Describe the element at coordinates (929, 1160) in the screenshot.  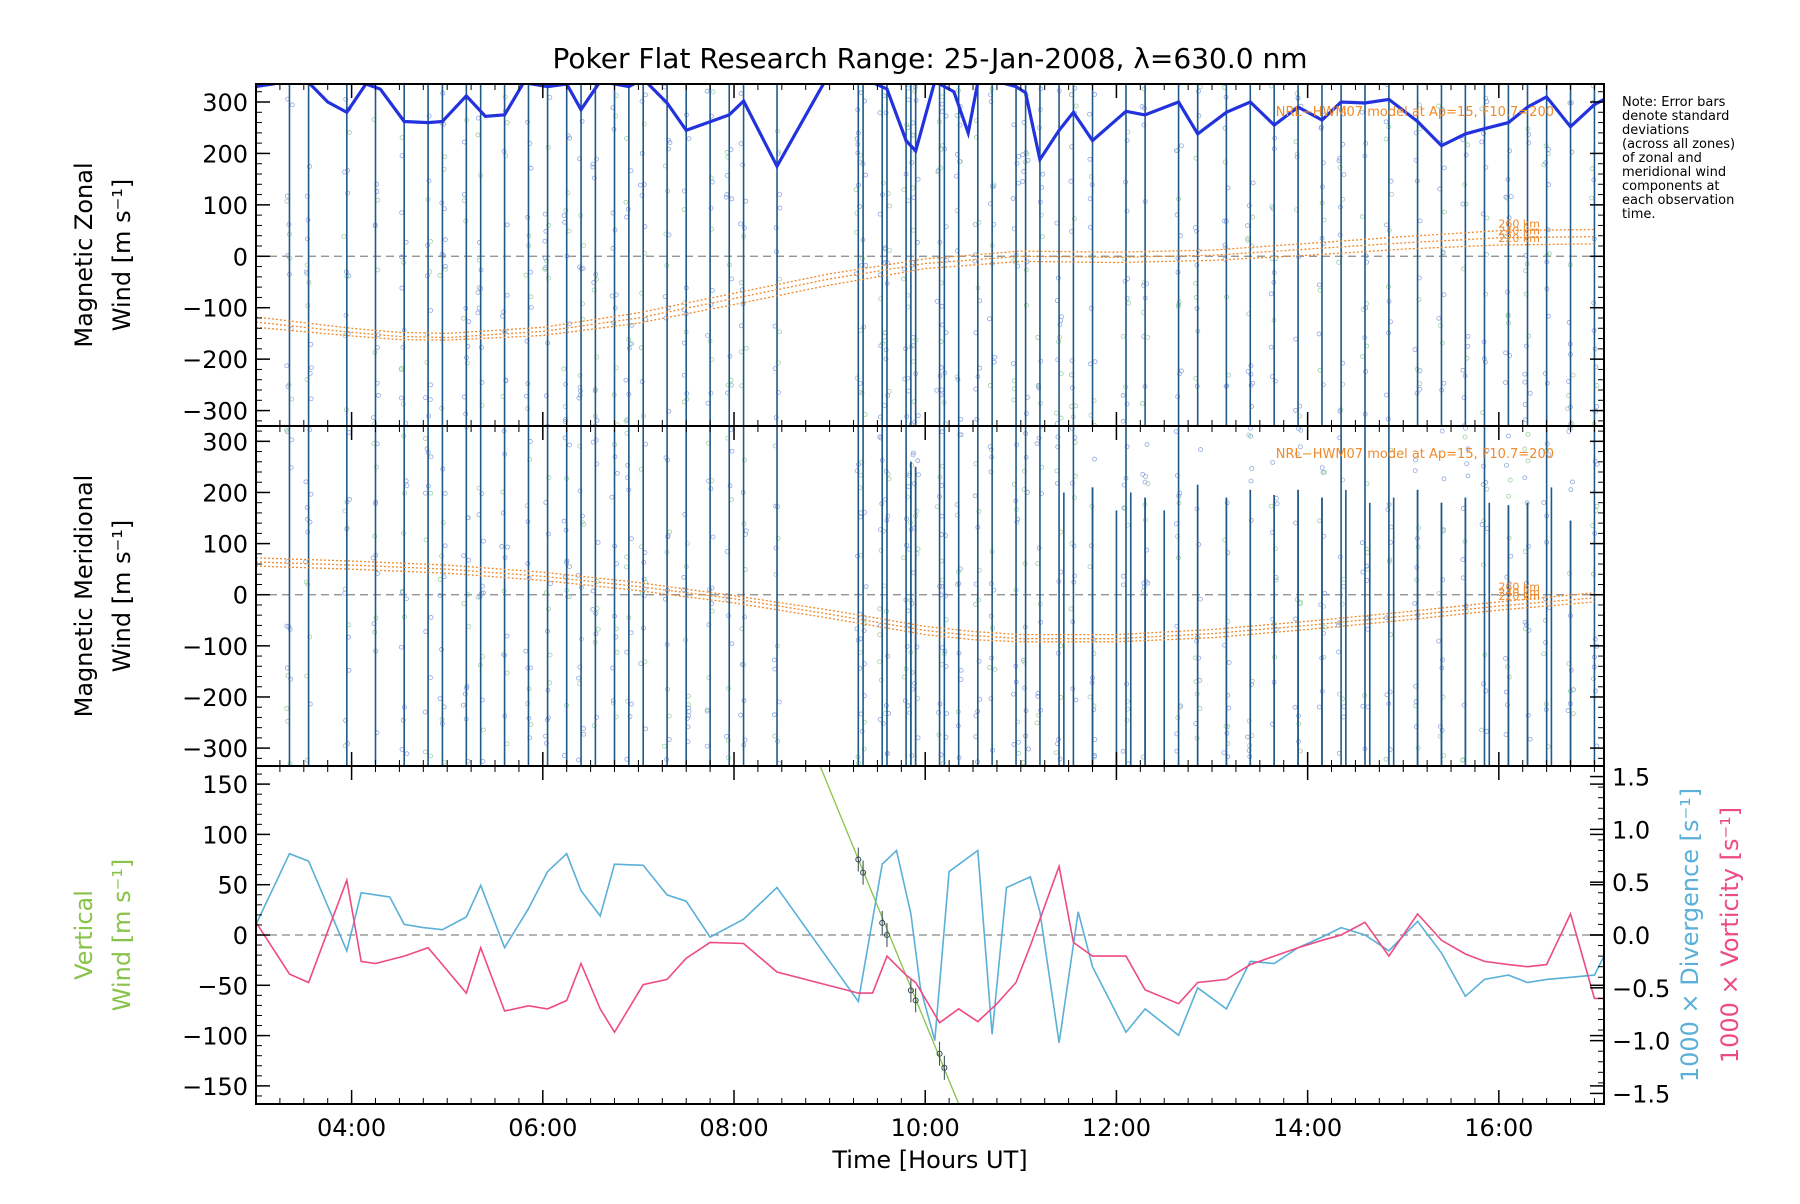
I see `x-axis-label: Time [Hours UT]` at that location.